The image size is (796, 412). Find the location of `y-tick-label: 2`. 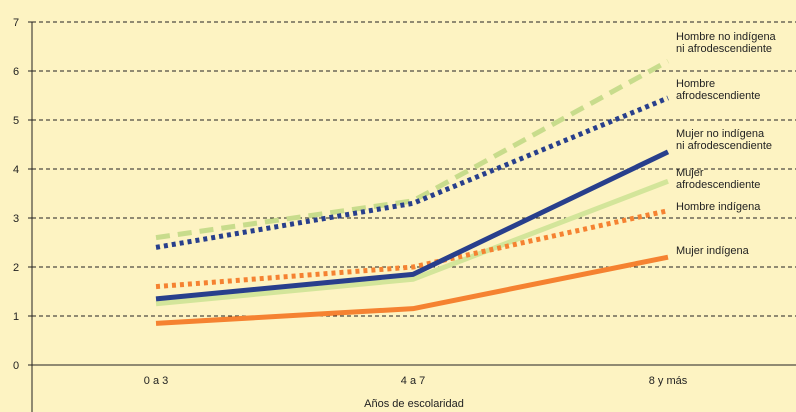

y-tick-label: 2 is located at coordinates (16, 268).